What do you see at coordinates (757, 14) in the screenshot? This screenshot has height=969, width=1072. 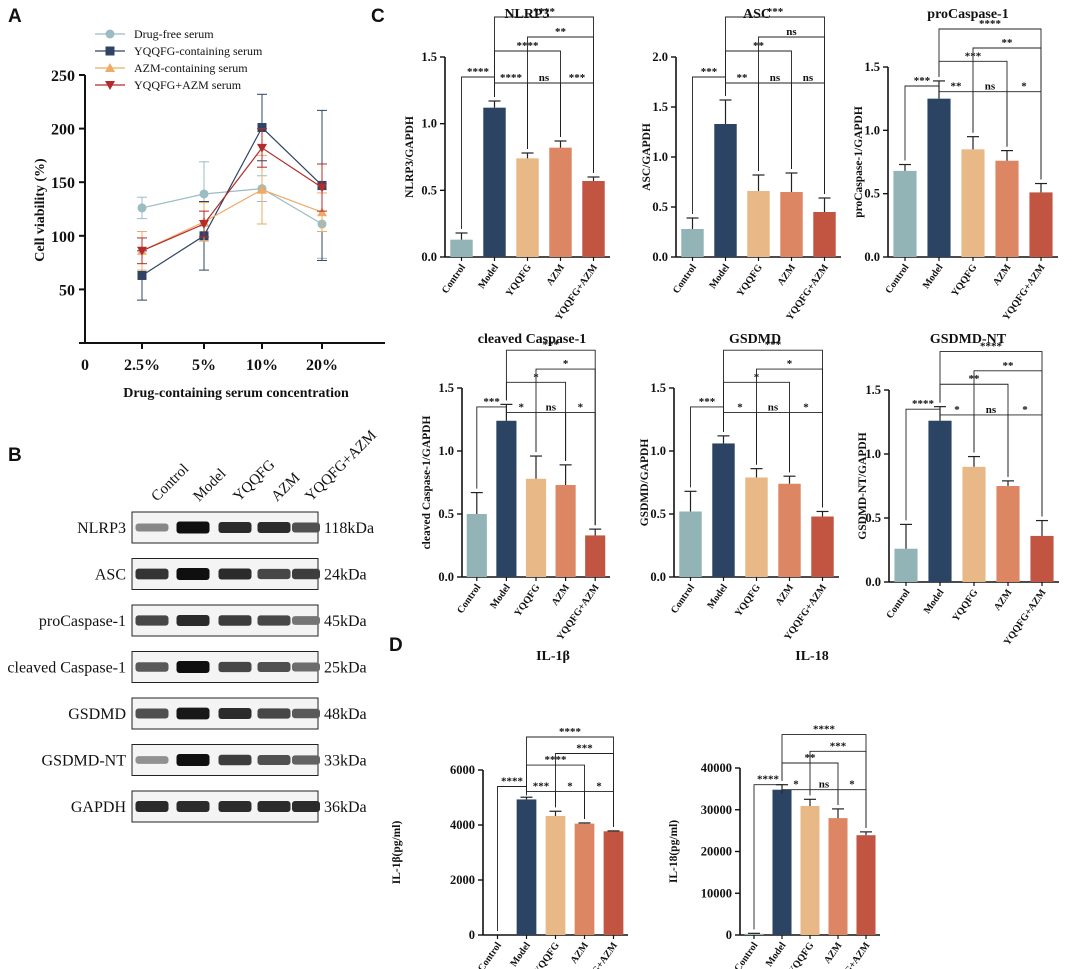 I see `chart-title: ASC` at bounding box center [757, 14].